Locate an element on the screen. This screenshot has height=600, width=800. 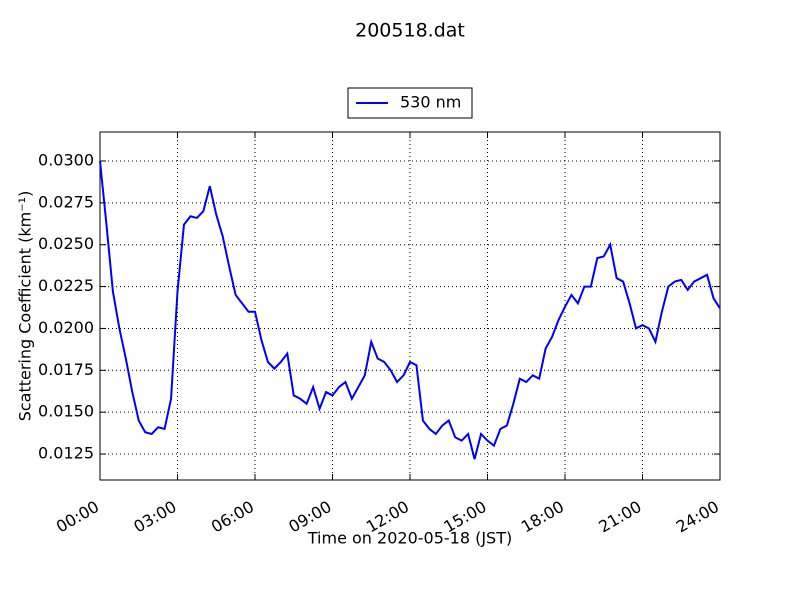
x-tick-label: 03:00 is located at coordinates (154, 517).